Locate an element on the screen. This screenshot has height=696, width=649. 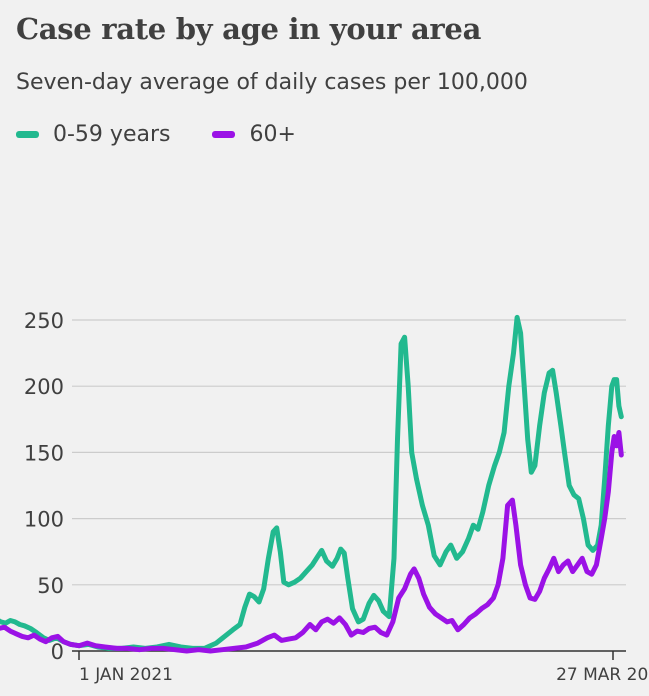
x-tick-label: 27 MAR 2022 is located at coordinates (602, 675).